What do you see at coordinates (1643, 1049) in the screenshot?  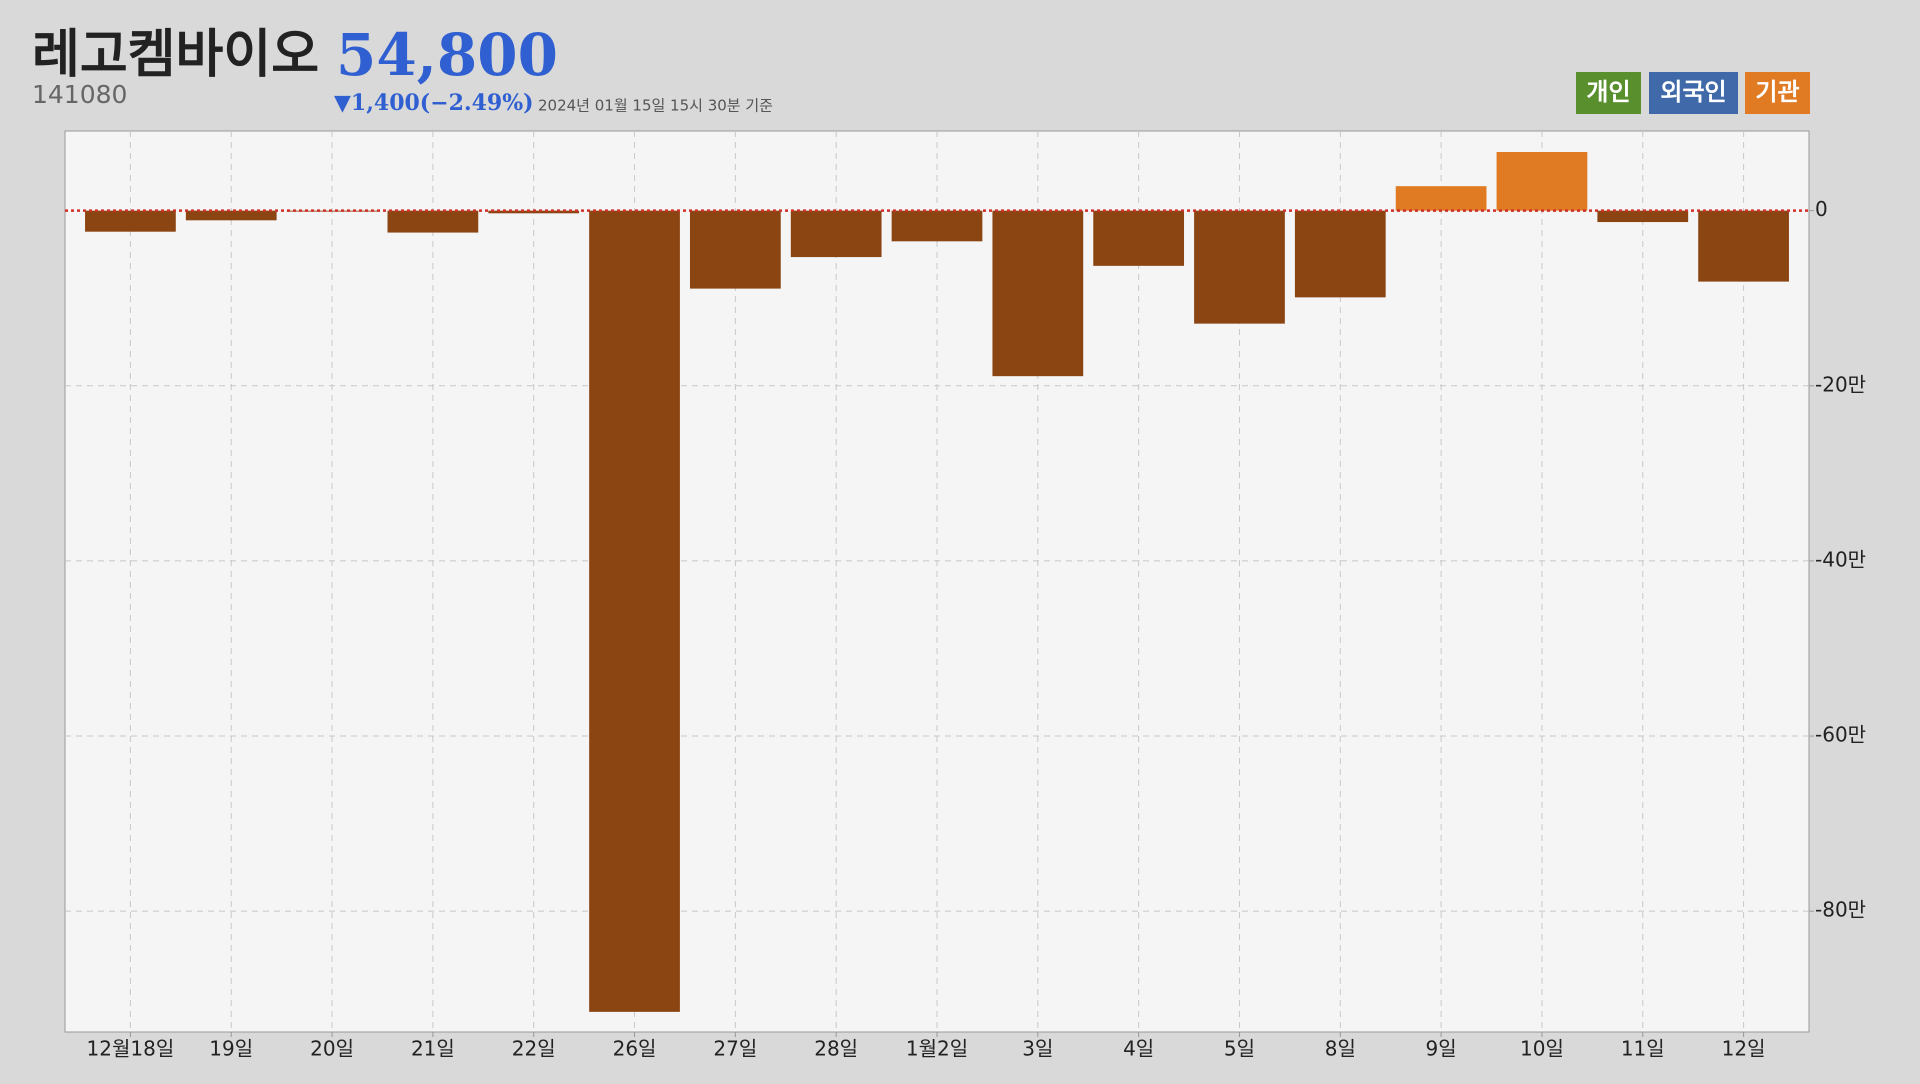 I see `x-tick-label: 11일` at bounding box center [1643, 1049].